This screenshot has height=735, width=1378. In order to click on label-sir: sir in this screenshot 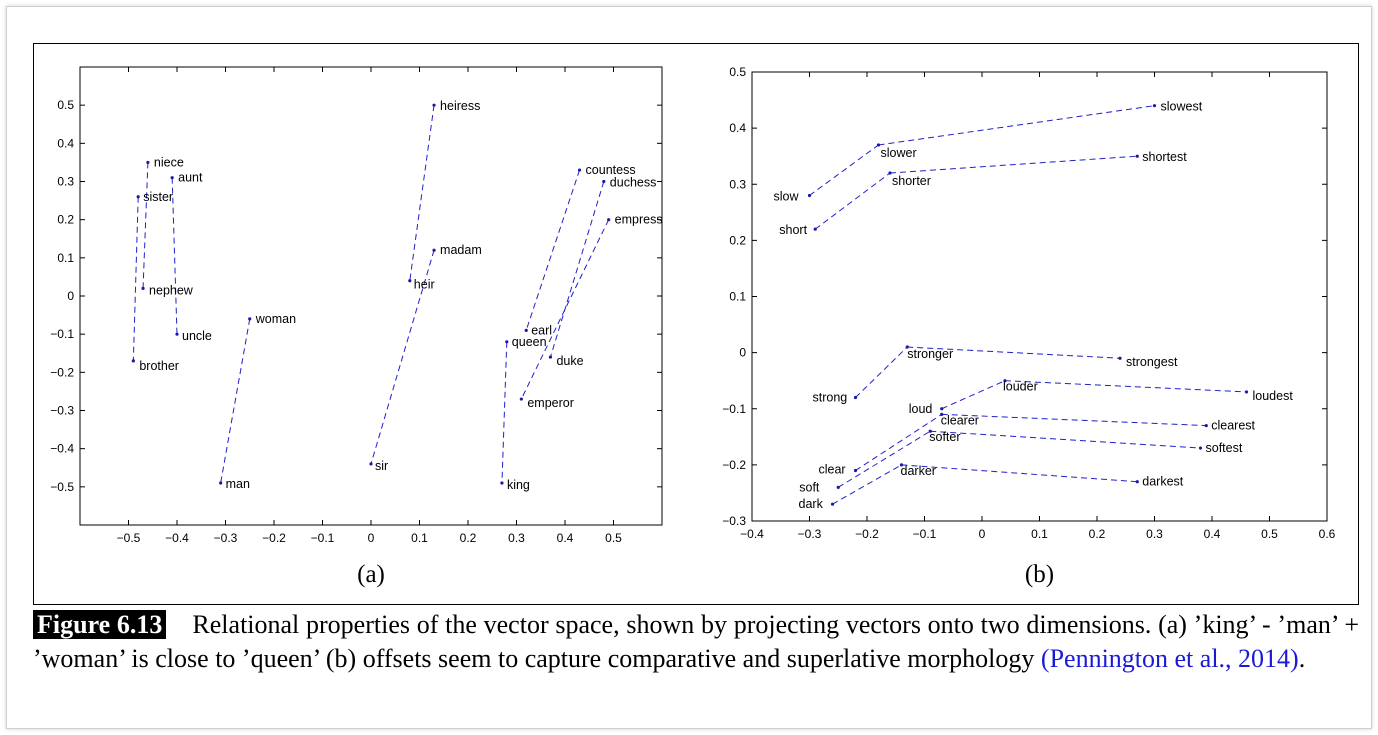, I will do `click(381, 466)`.